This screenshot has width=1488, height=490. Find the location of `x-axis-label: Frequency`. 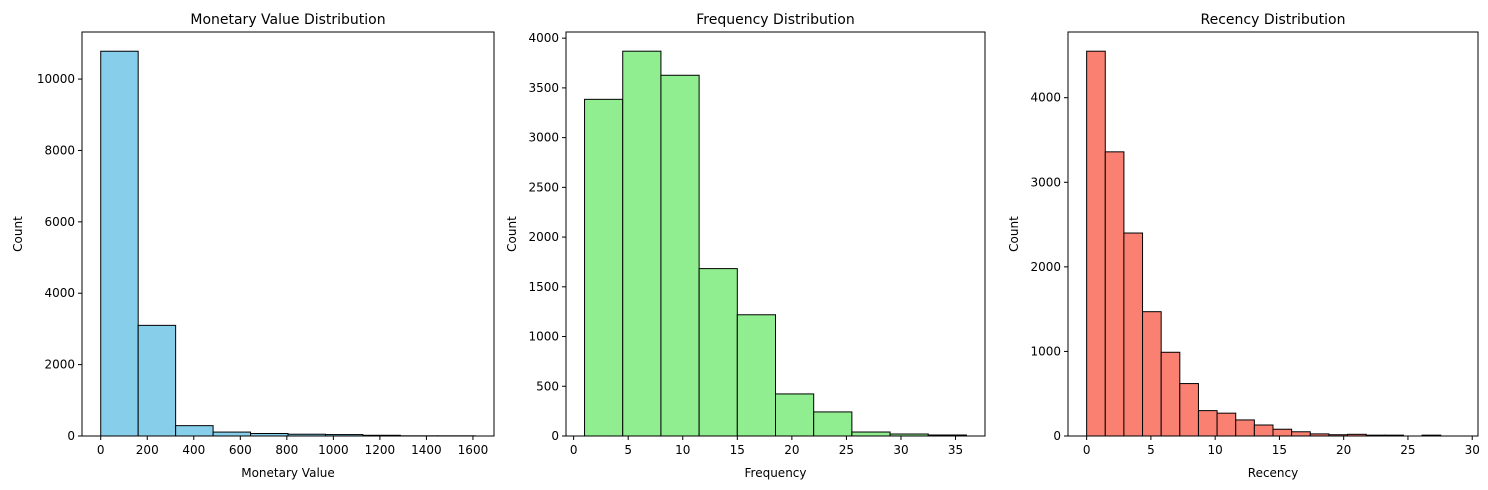

x-axis-label: Frequency is located at coordinates (776, 473).